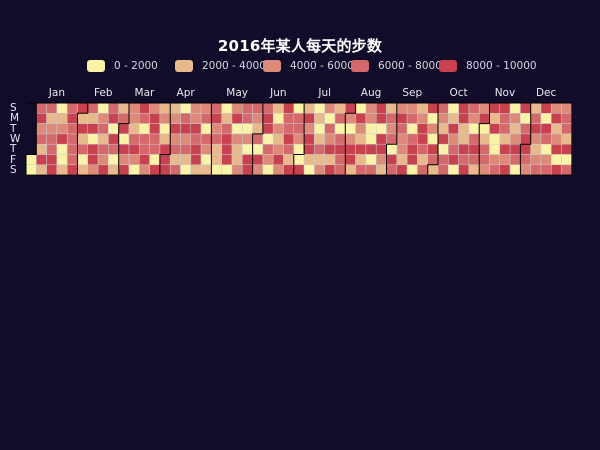 The image size is (600, 450). Describe the element at coordinates (122, 66) in the screenshot. I see `legend-item: 0 - 2000` at that location.